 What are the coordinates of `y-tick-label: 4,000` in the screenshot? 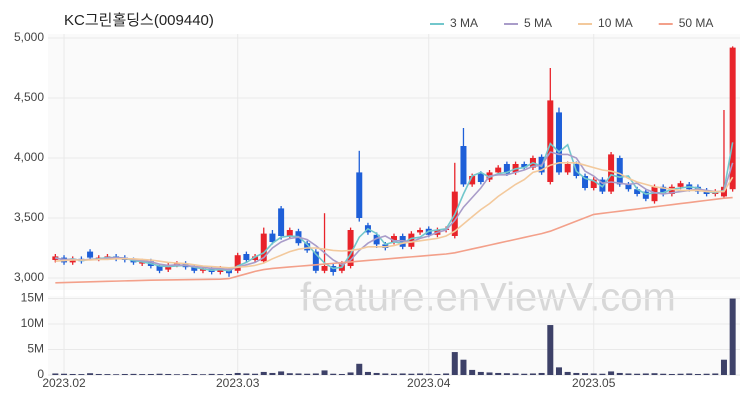 It's located at (29, 157).